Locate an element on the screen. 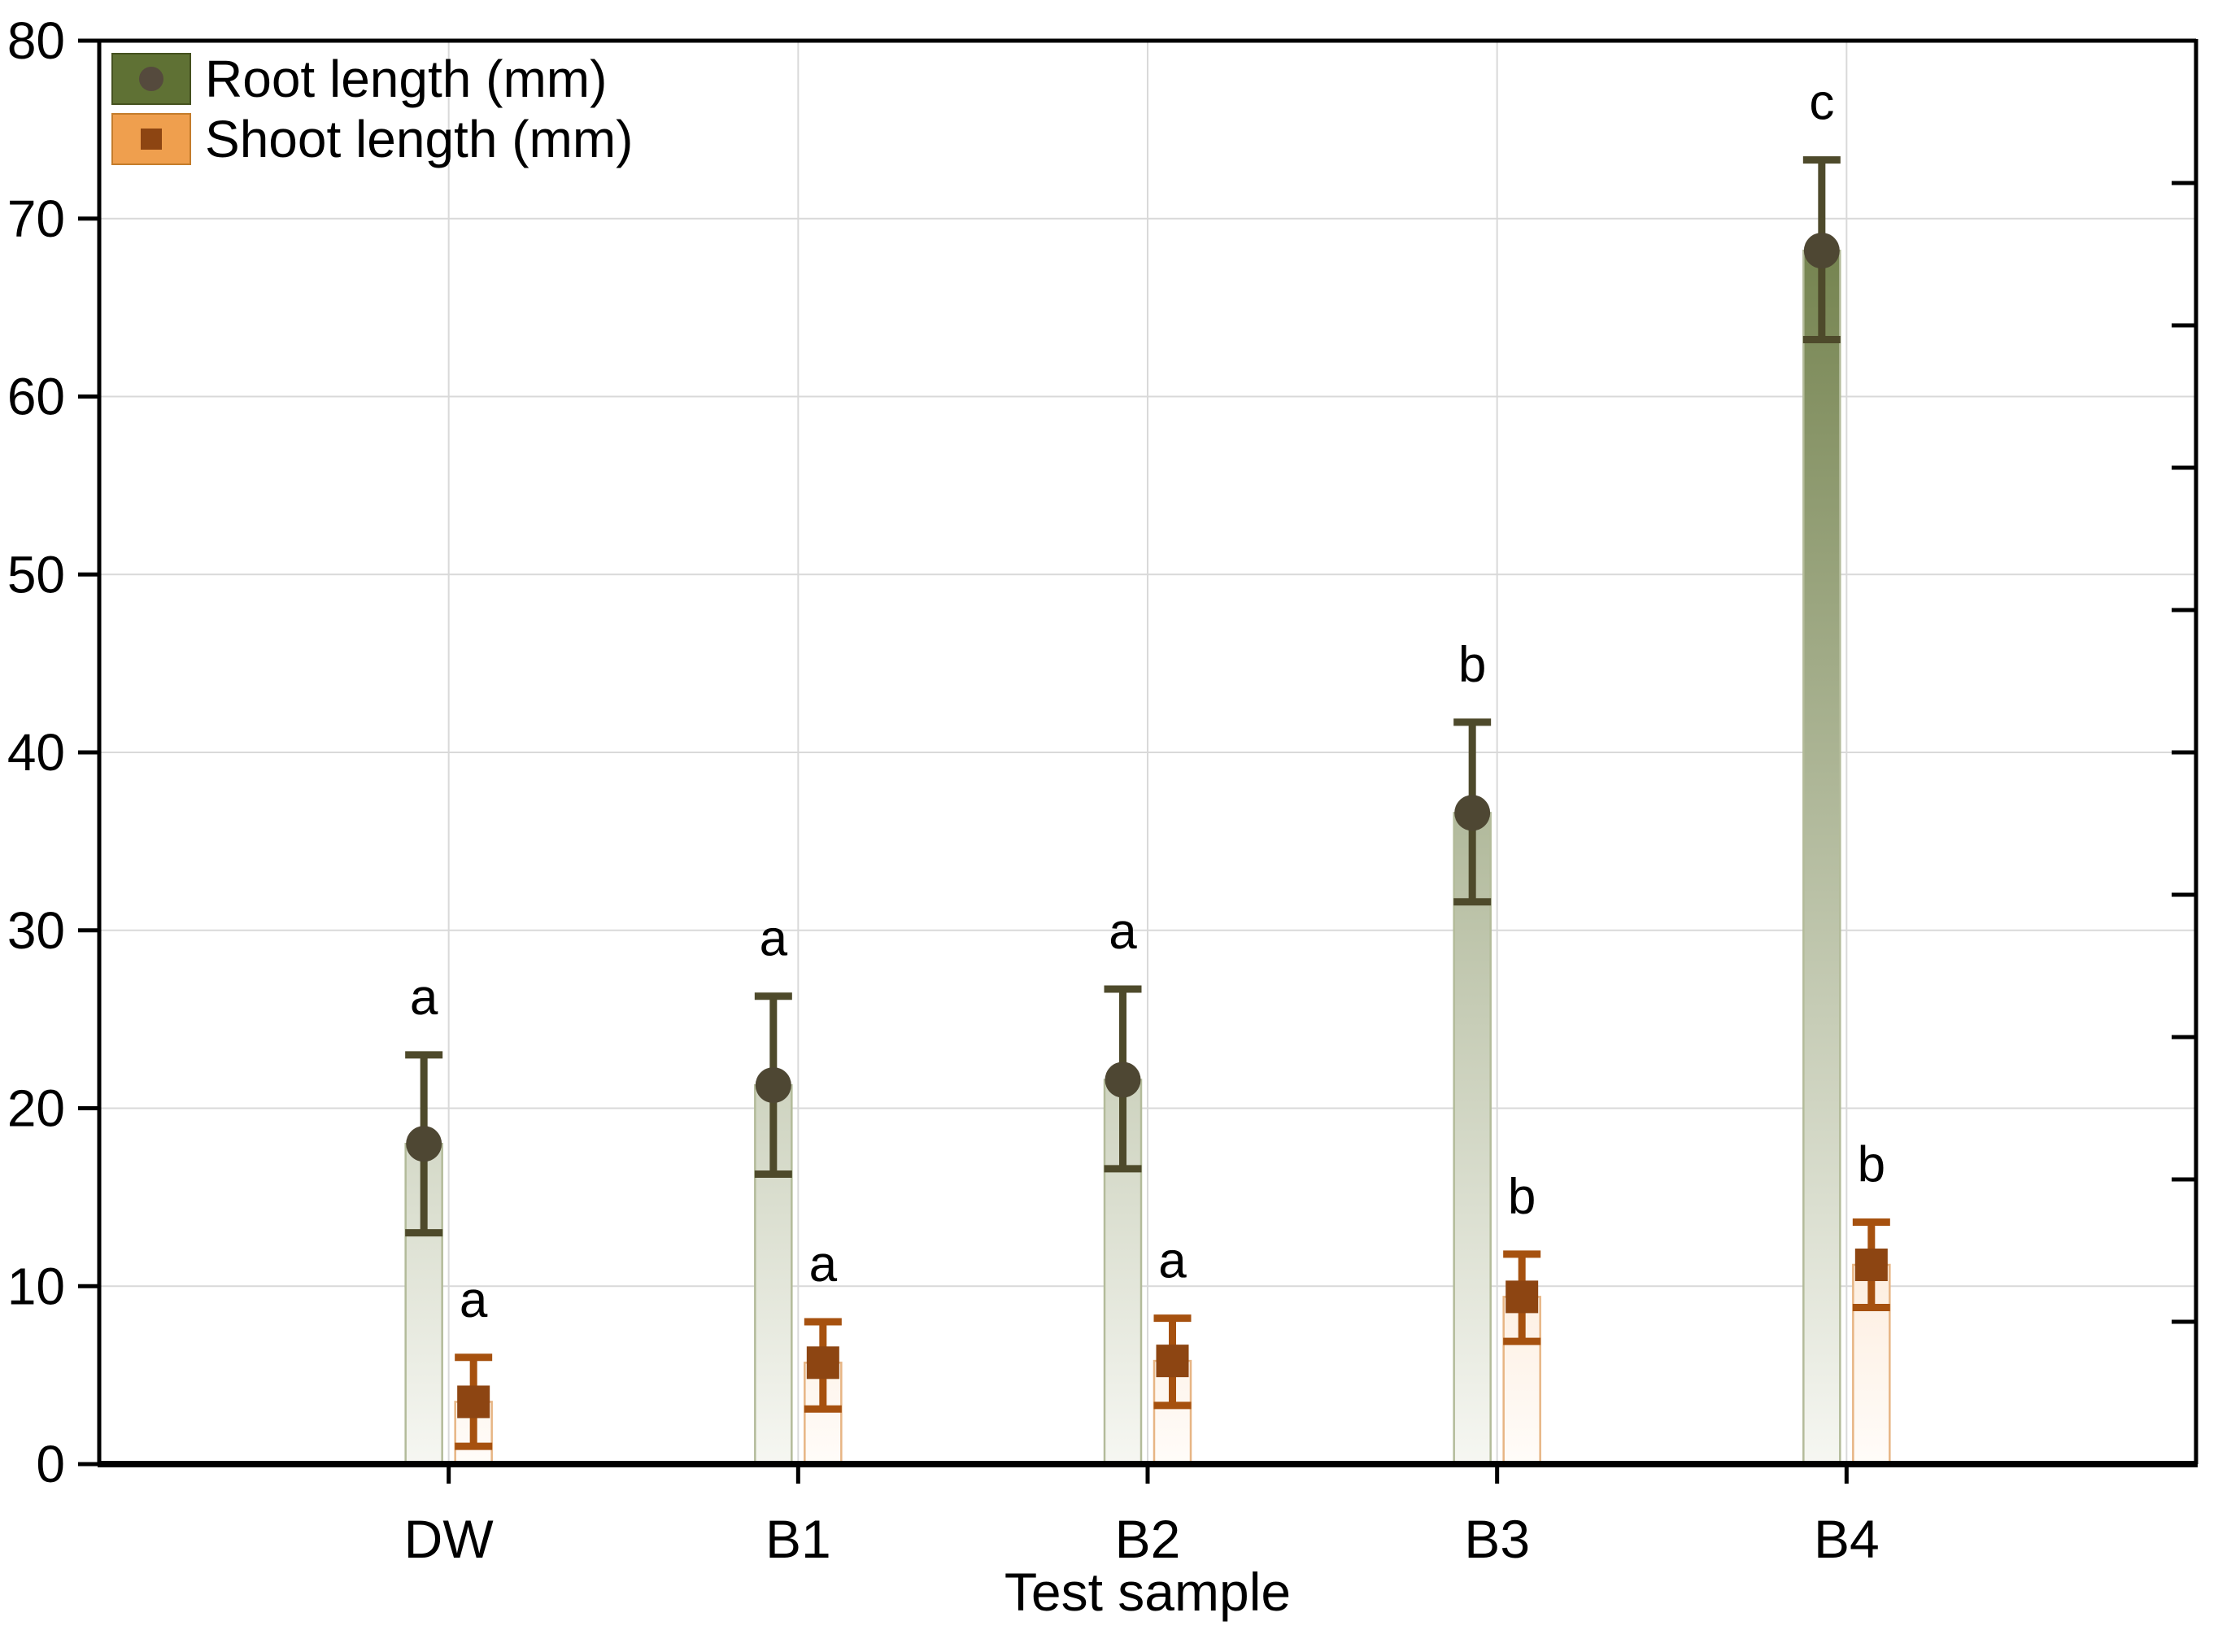 The image size is (2218, 1652). legend-marker-square is located at coordinates (151, 139).